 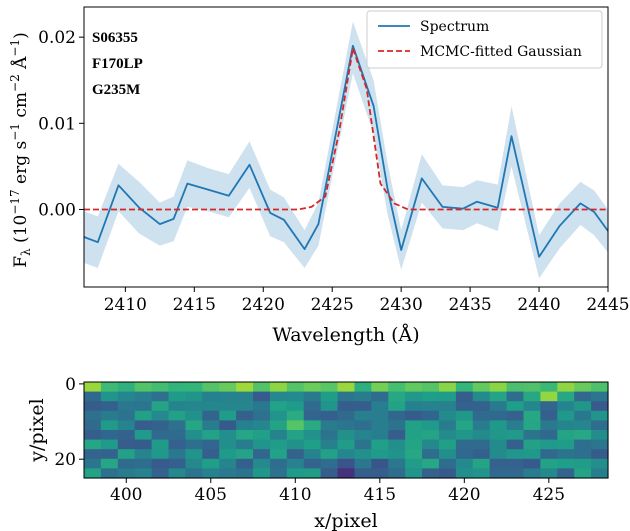 What do you see at coordinates (263, 305) in the screenshot?
I see `x-tick-label: 2420` at bounding box center [263, 305].